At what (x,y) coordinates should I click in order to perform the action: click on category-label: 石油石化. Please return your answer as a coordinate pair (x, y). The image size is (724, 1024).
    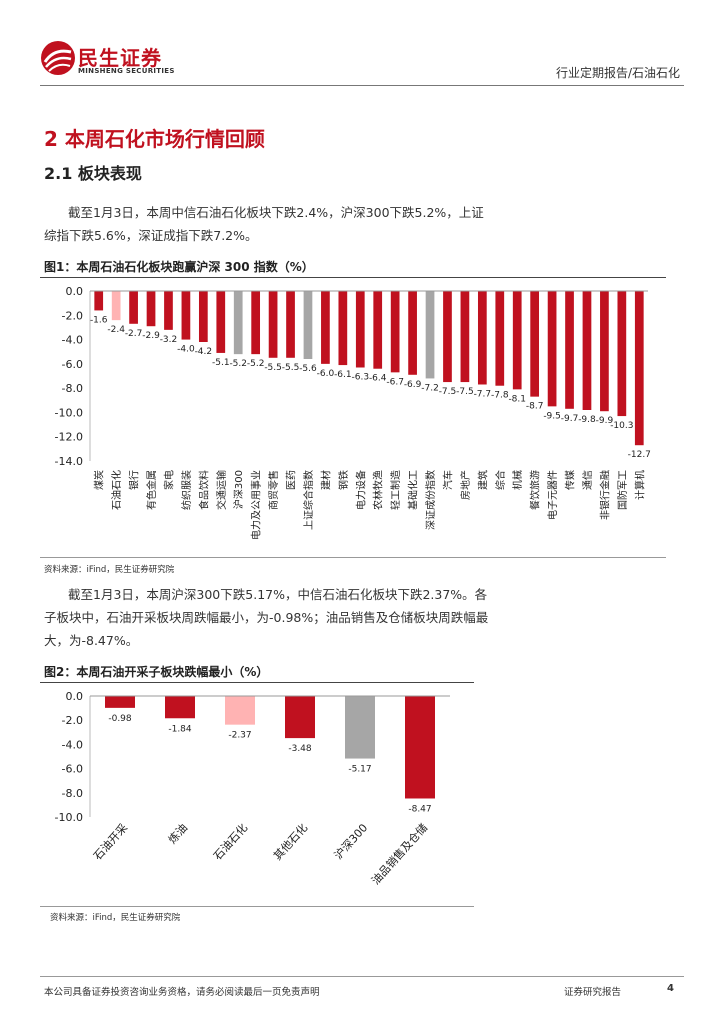
    Looking at the image, I should click on (116, 490).